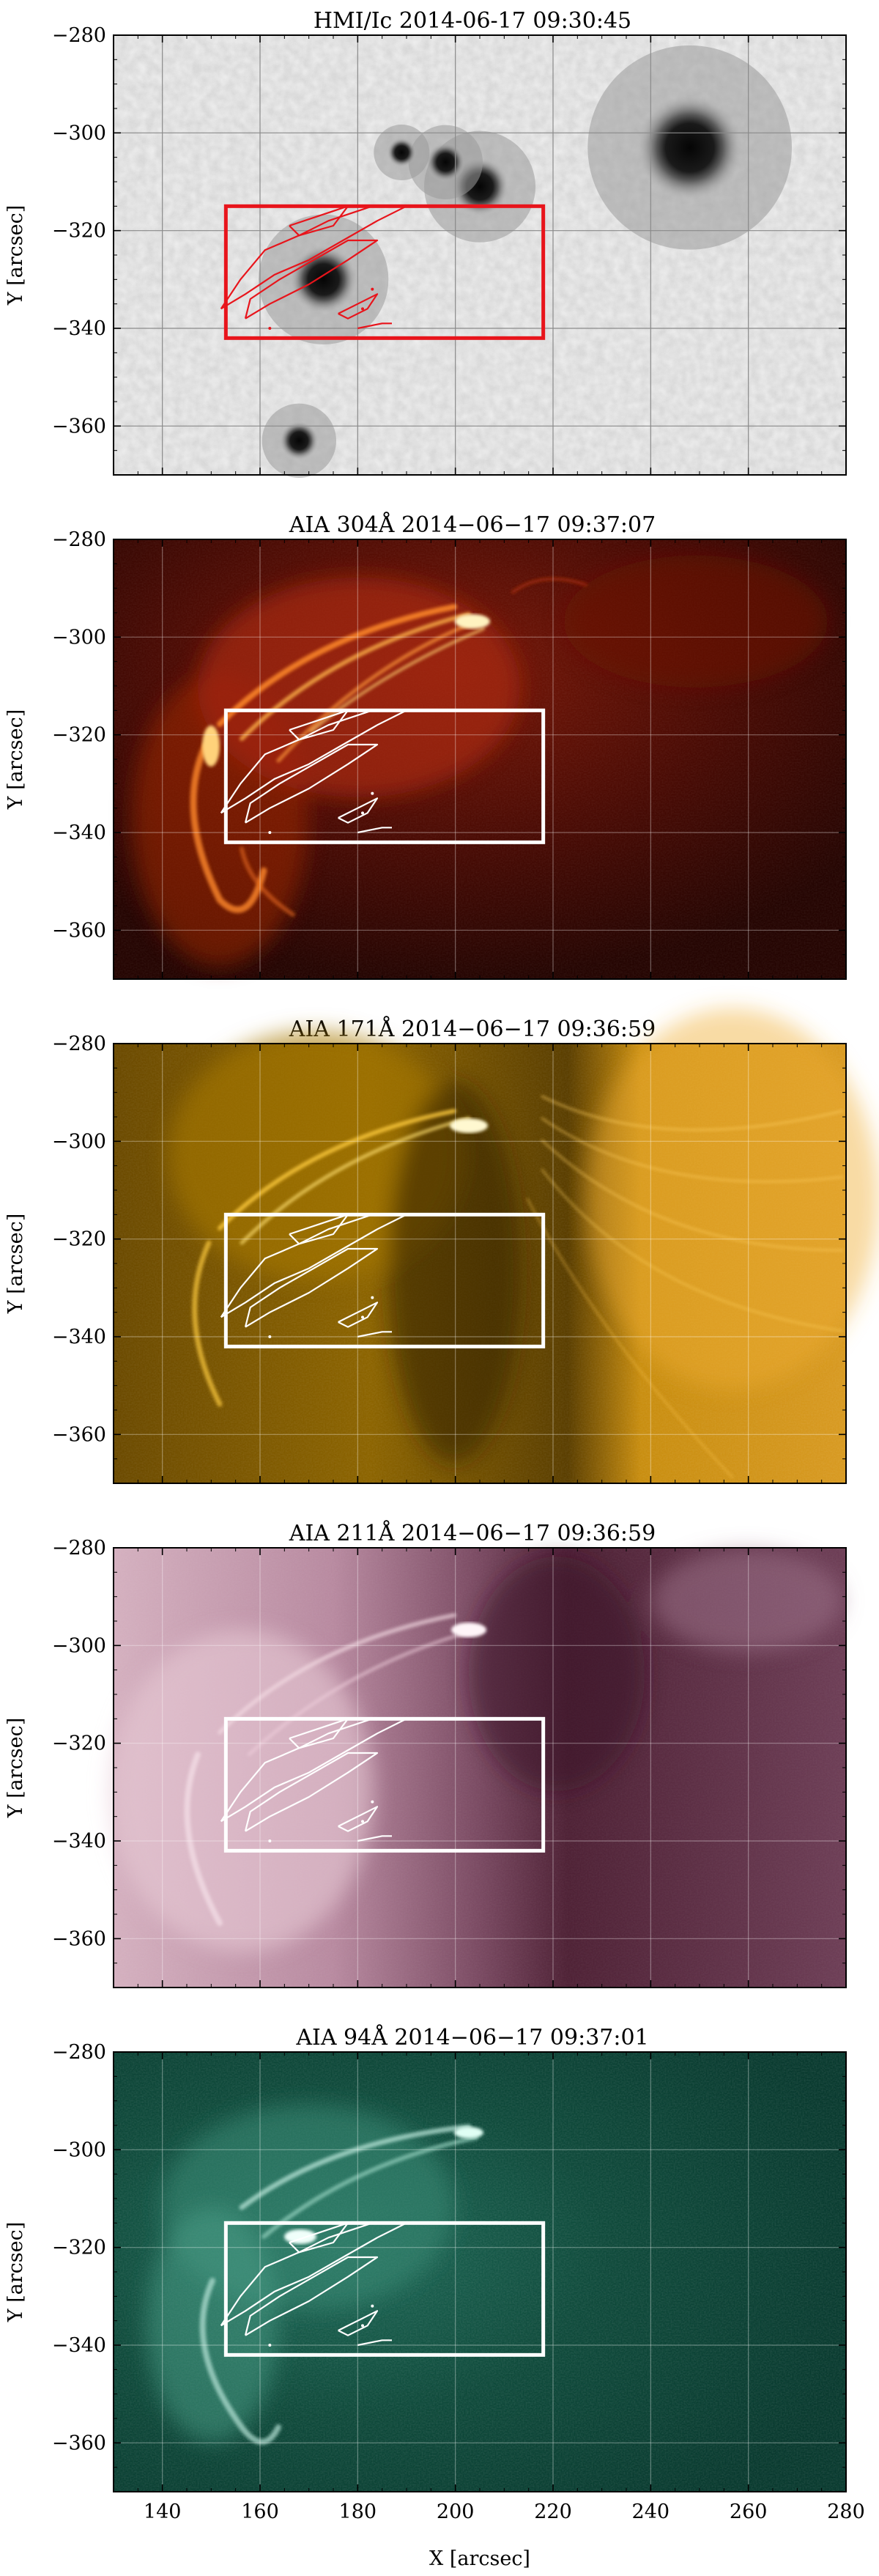 The width and height of the screenshot is (879, 2576). Describe the element at coordinates (358, 2512) in the screenshot. I see `x-tick-label: 180` at that location.